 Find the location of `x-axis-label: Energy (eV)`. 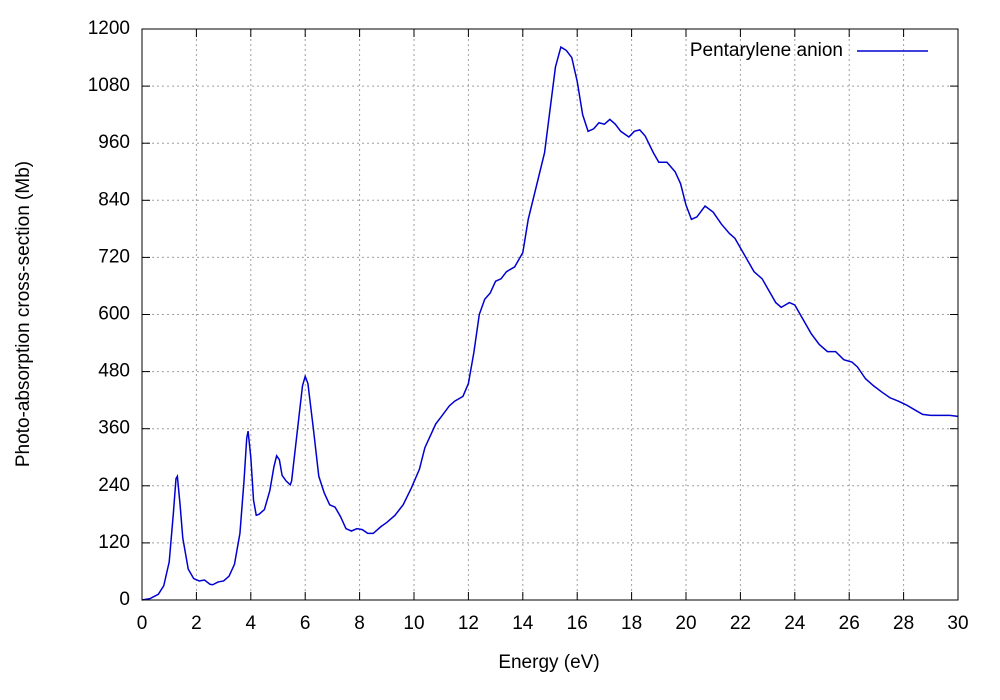

x-axis-label: Energy (eV) is located at coordinates (548, 662).